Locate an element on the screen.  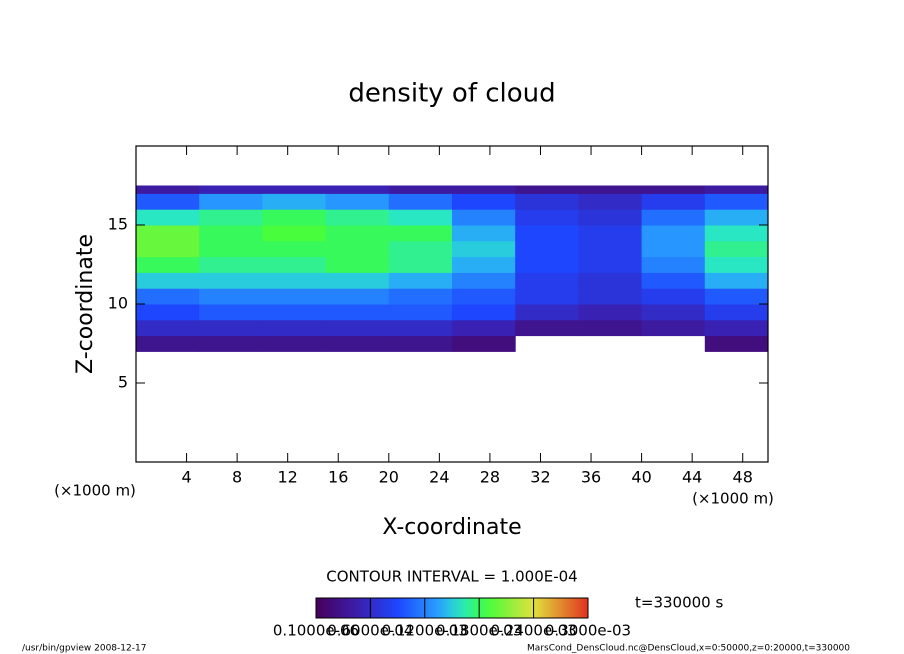
x-tick-label: 24 is located at coordinates (439, 477).